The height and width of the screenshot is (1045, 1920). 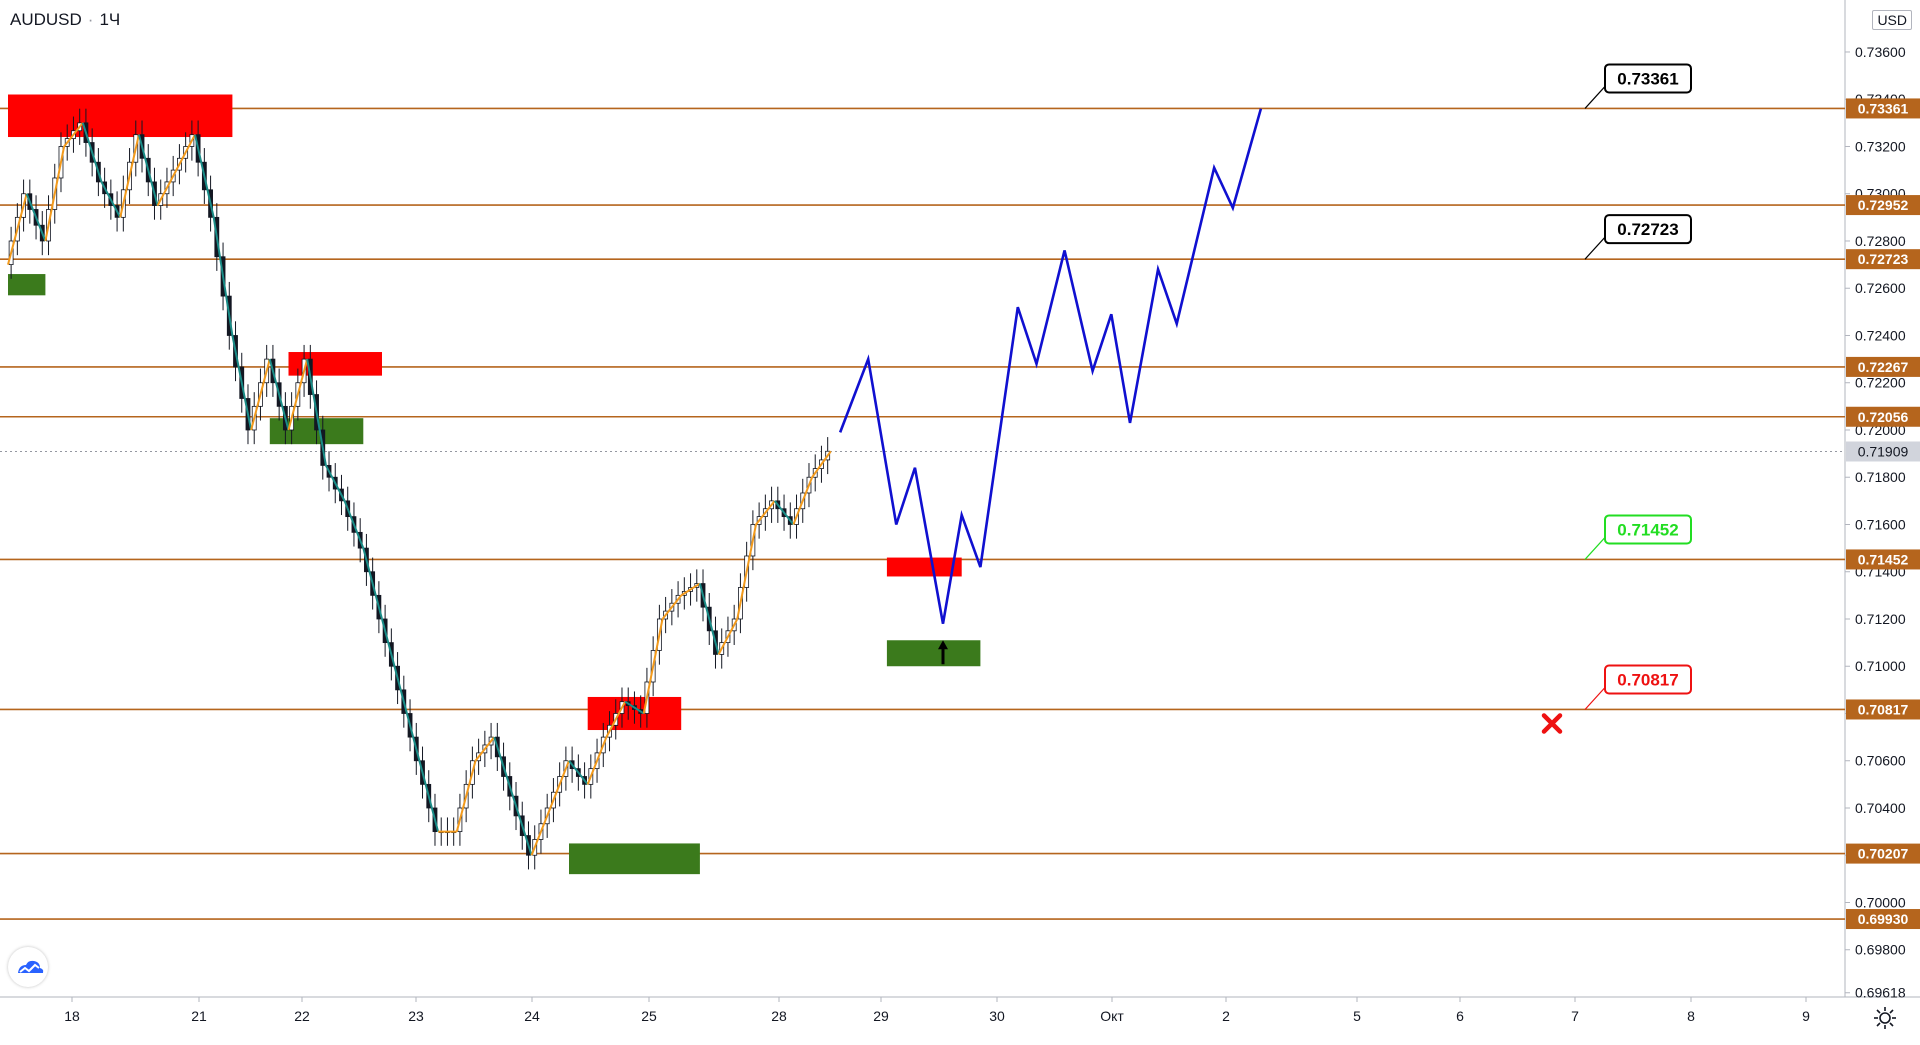 What do you see at coordinates (1575, 1016) in the screenshot?
I see `x-tick-label: 7` at bounding box center [1575, 1016].